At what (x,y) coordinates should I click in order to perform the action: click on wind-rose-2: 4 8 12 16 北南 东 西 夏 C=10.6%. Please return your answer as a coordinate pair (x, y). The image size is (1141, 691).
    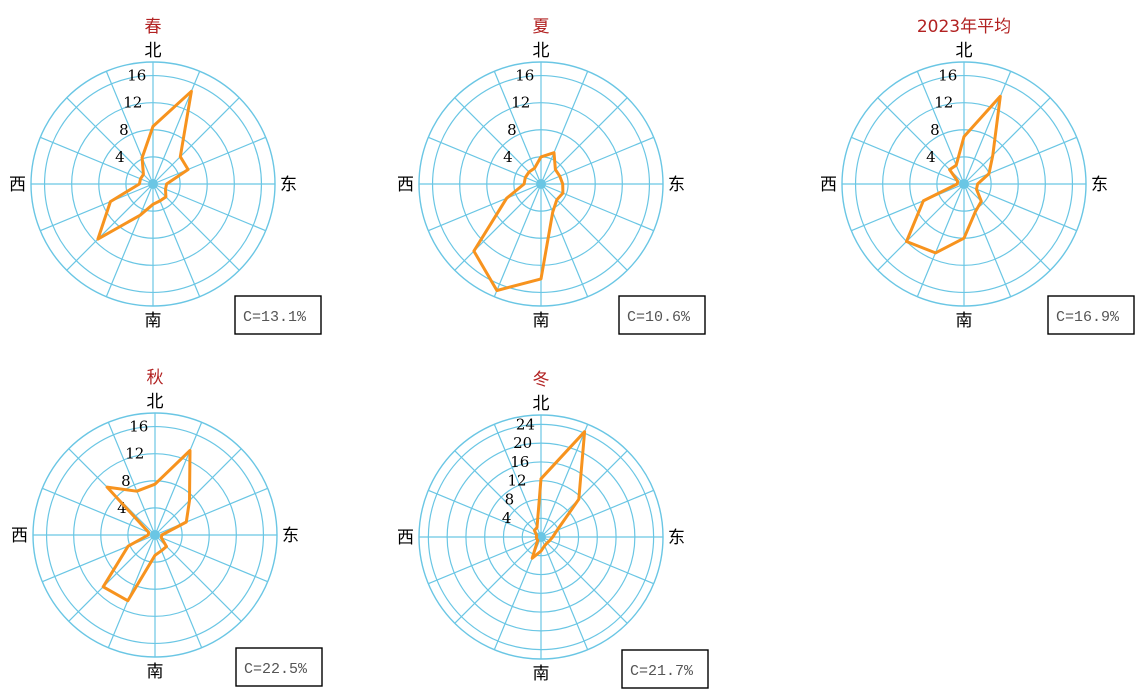
    Looking at the image, I should click on (551, 176).